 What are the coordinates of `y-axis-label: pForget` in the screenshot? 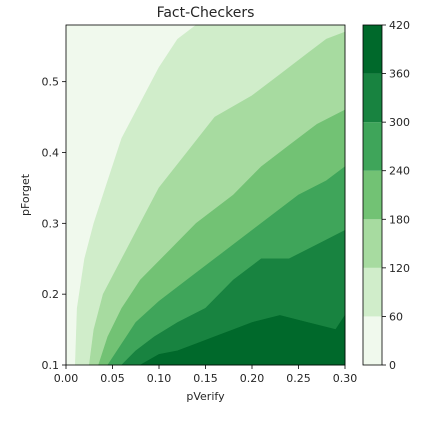 It's located at (25, 194).